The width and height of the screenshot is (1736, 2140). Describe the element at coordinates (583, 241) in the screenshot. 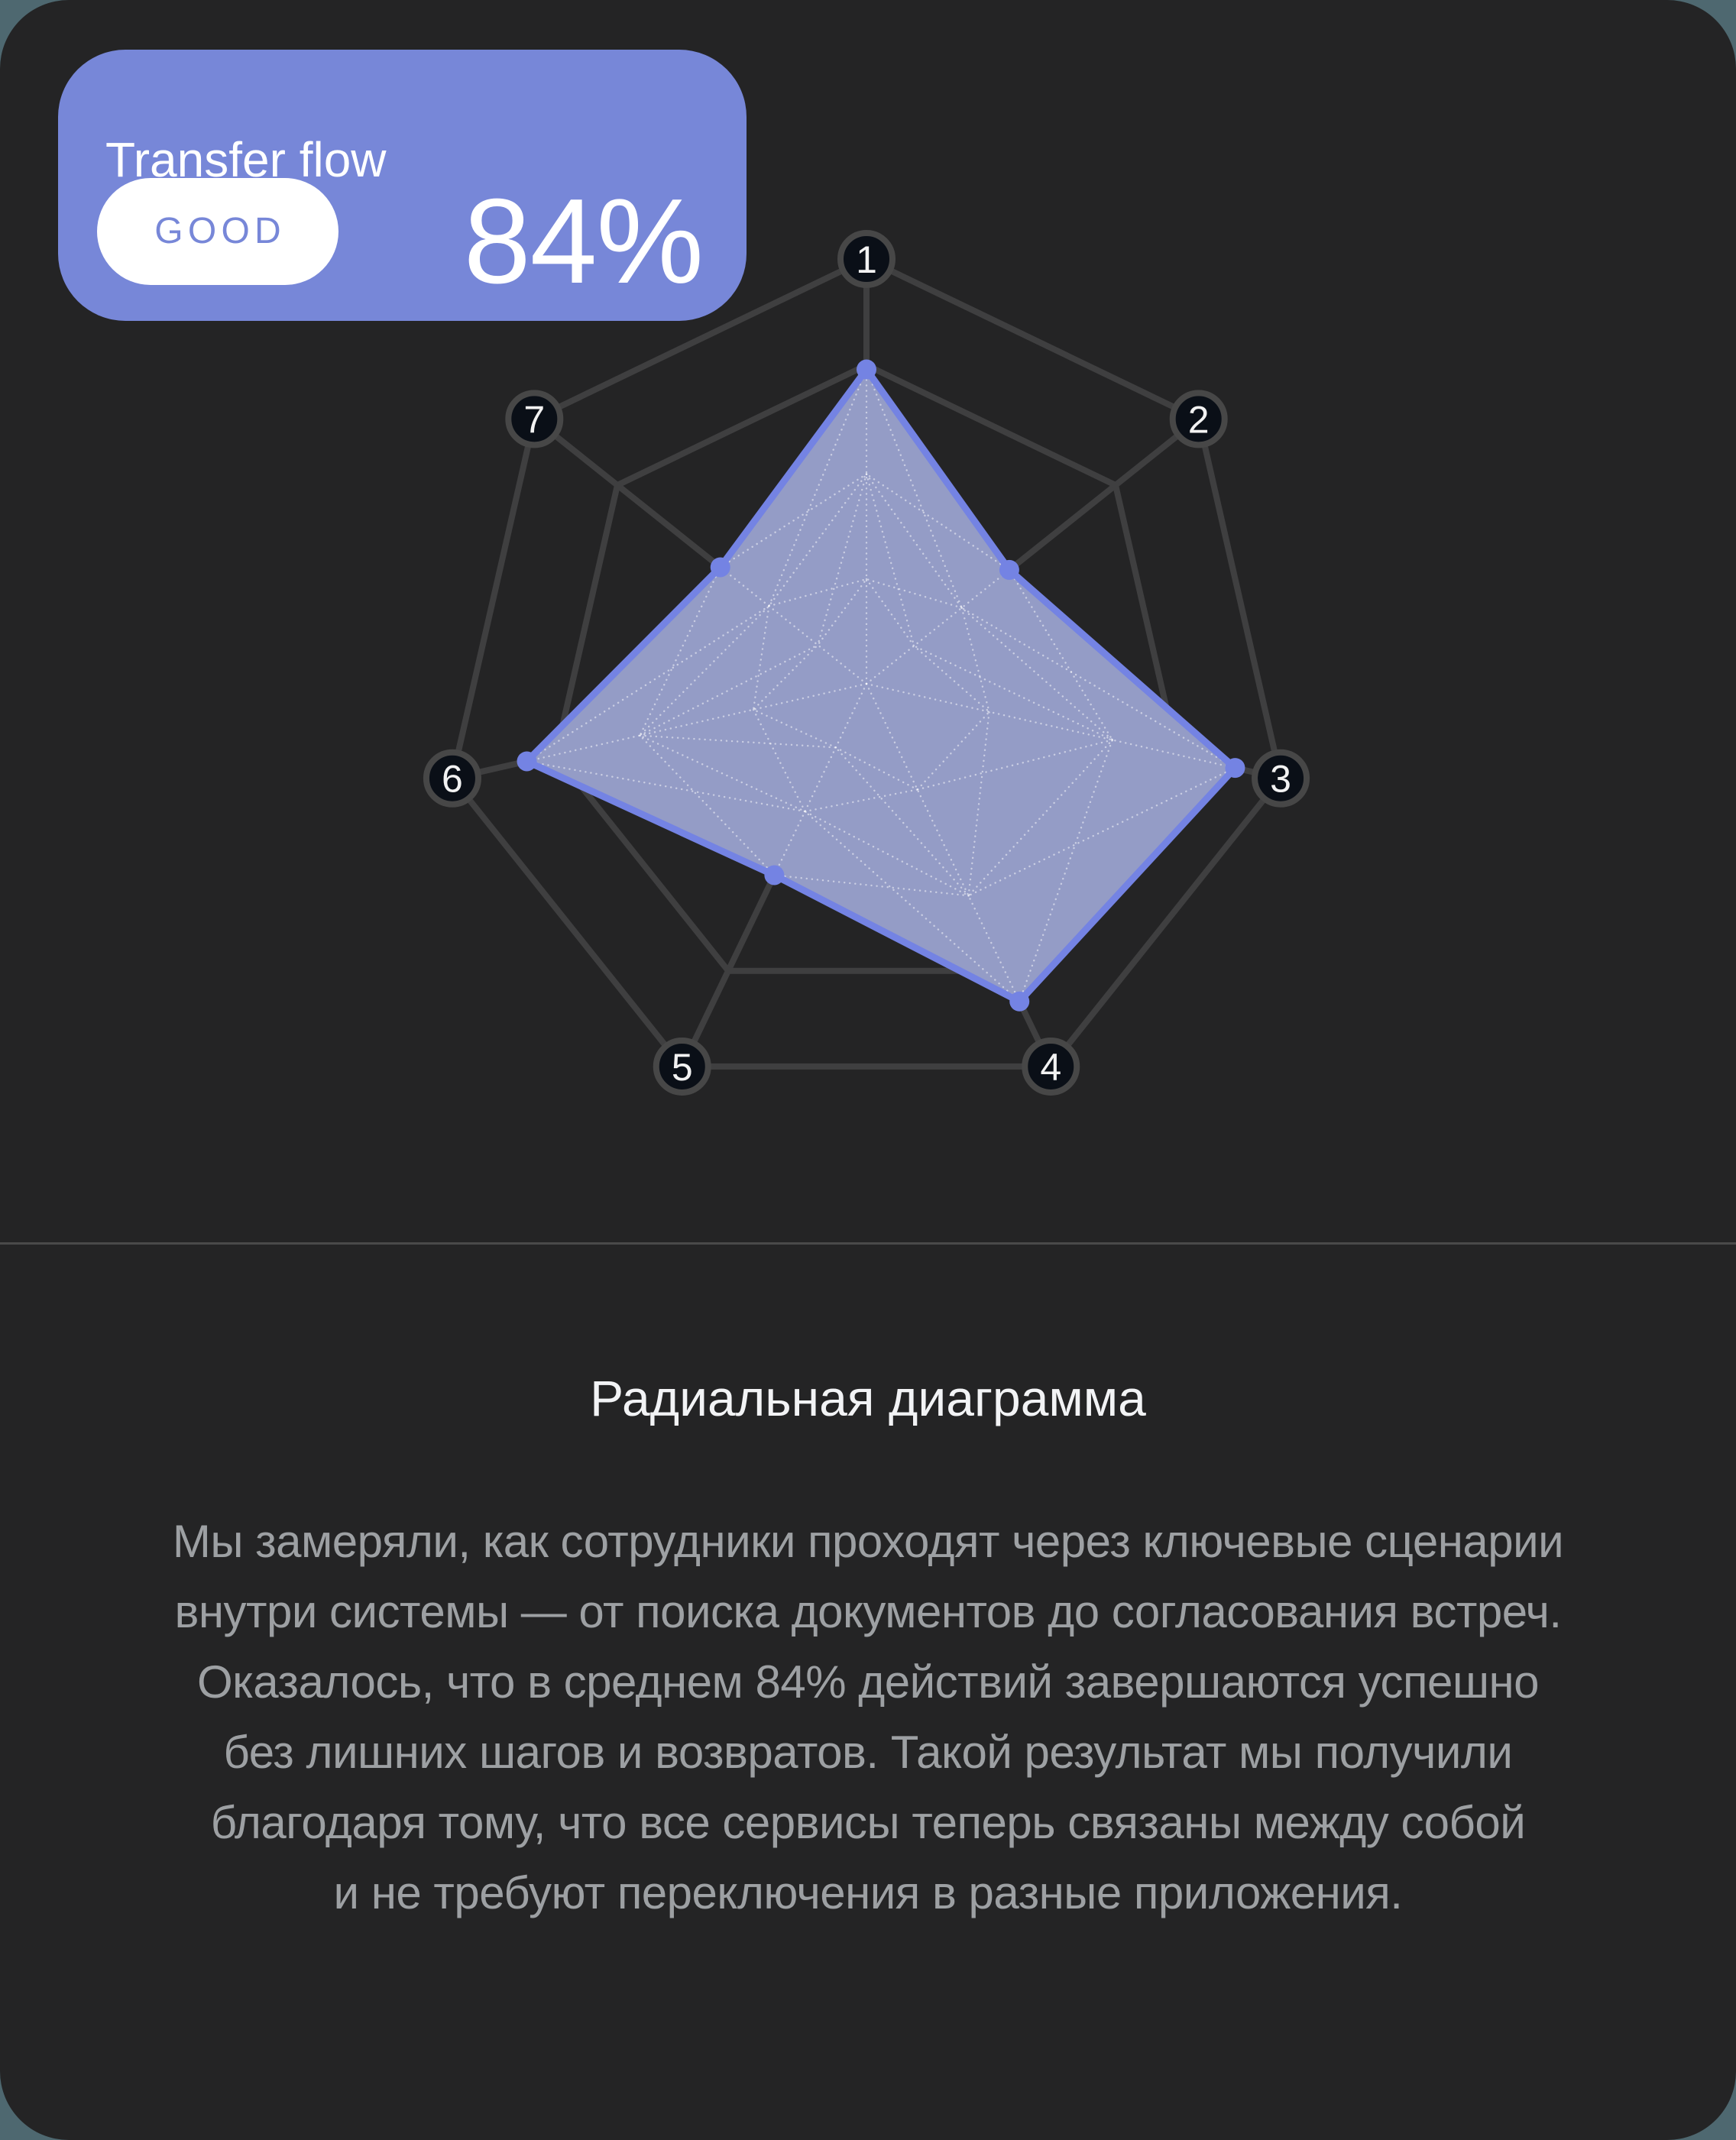

I see `kpi-value: 84%` at that location.